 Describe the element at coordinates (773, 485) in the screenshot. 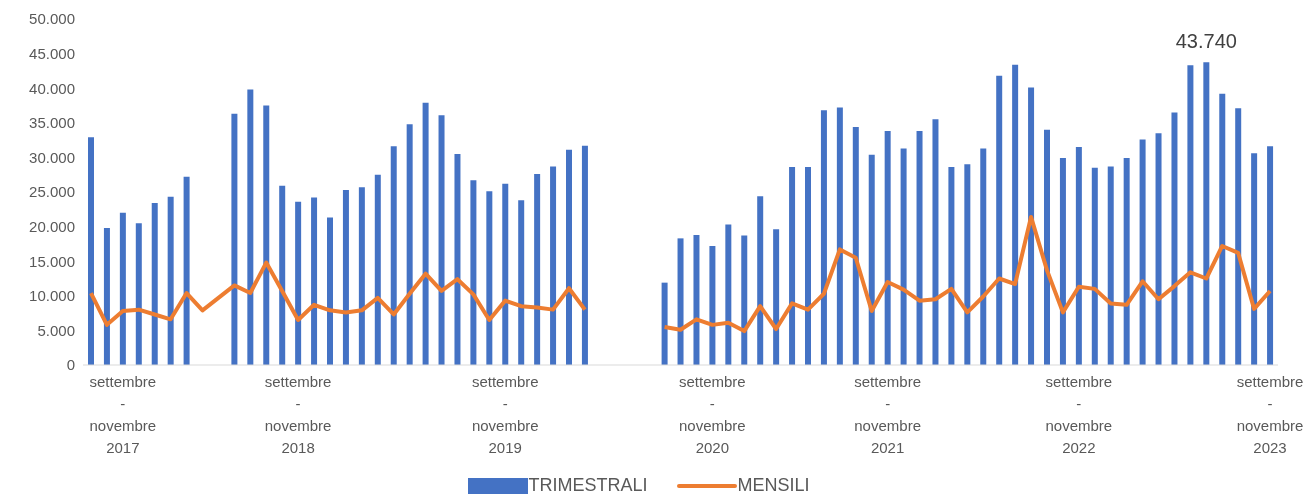

I see `legend-label: MENSILI` at that location.